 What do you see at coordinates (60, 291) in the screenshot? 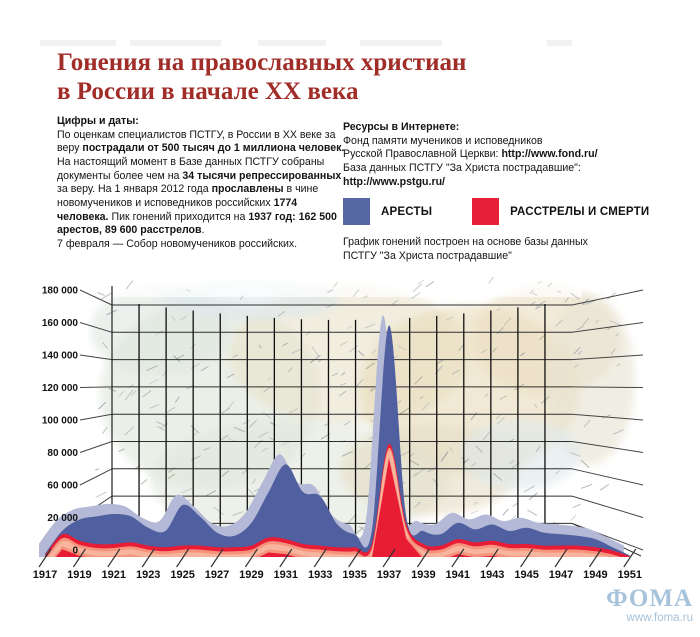
I see `svg-text: 180 000` at bounding box center [60, 291].